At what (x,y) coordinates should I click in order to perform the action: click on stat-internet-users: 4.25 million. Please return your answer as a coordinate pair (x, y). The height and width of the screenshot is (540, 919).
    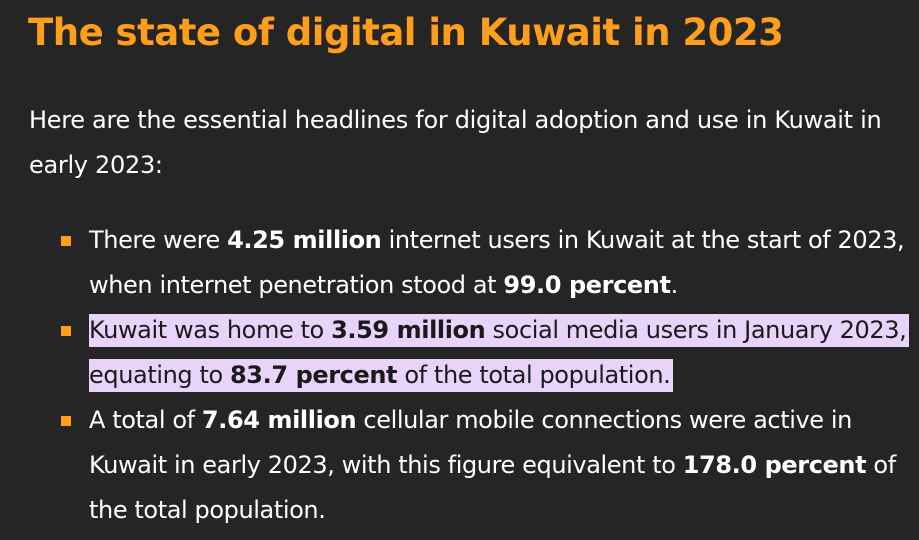
    Looking at the image, I should click on (304, 240).